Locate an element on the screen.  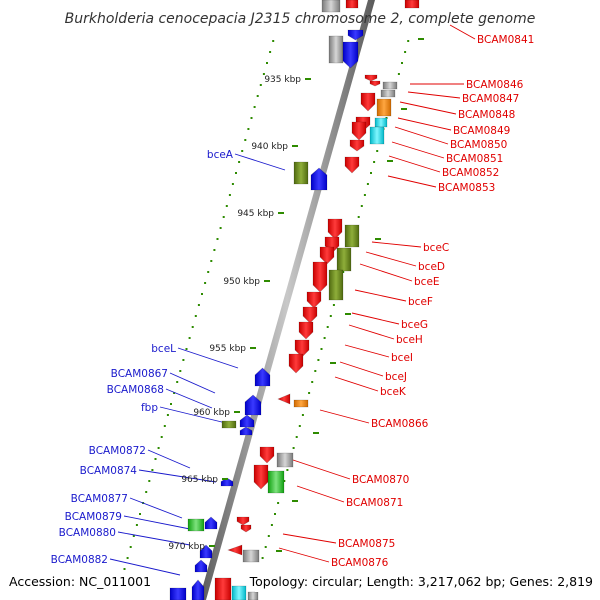
gene-label-right-5: BCAM0850 is located at coordinates (478, 145).